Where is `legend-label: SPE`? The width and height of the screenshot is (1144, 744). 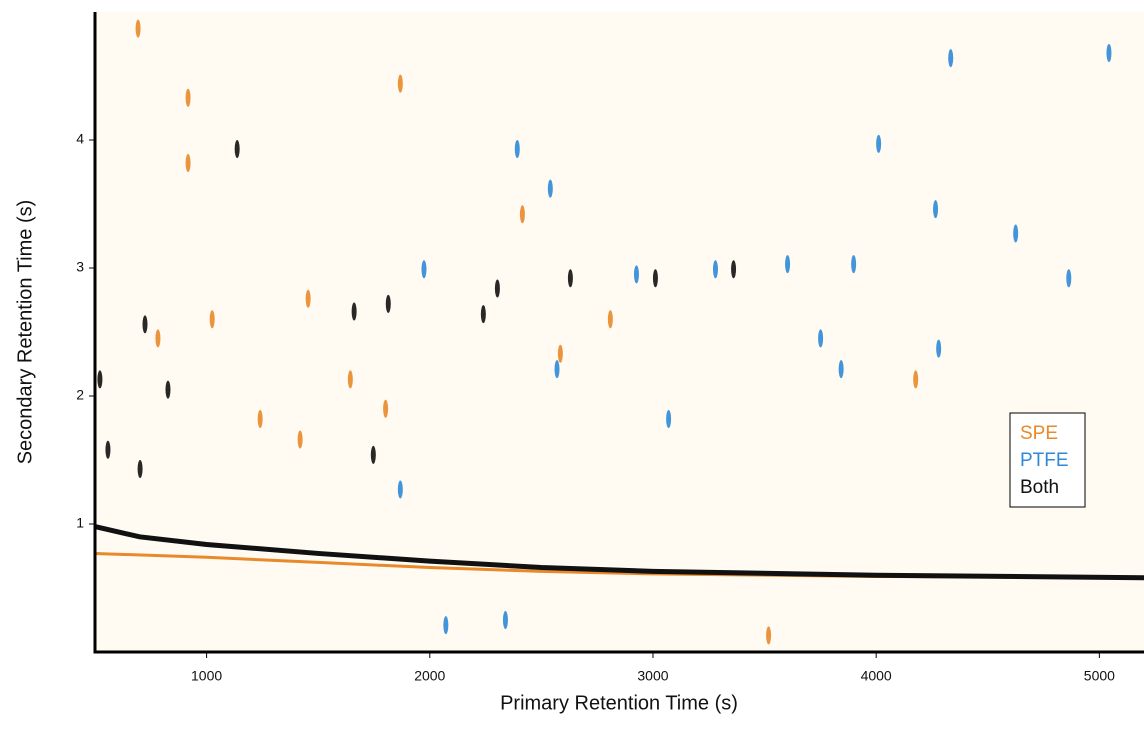 legend-label: SPE is located at coordinates (1039, 433).